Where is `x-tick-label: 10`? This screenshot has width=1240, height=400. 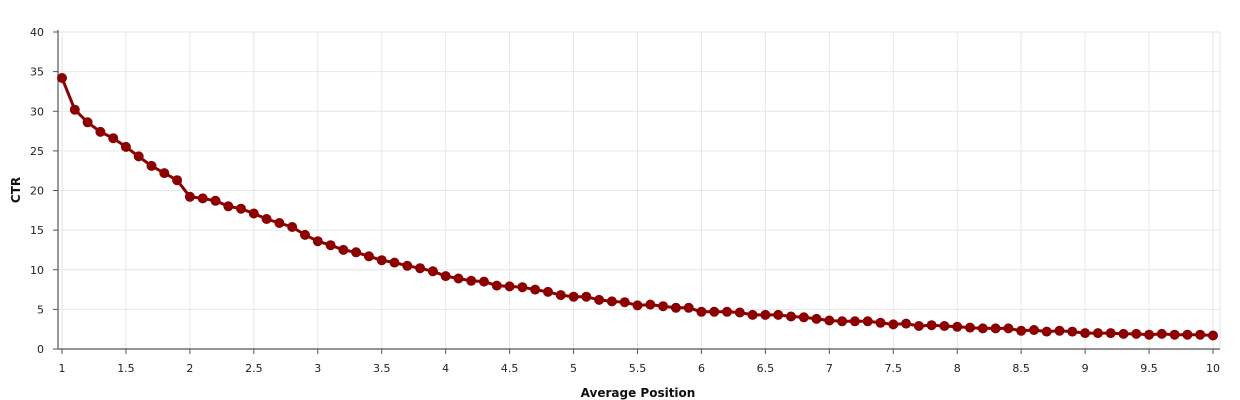 x-tick-label: 10 is located at coordinates (1213, 368).